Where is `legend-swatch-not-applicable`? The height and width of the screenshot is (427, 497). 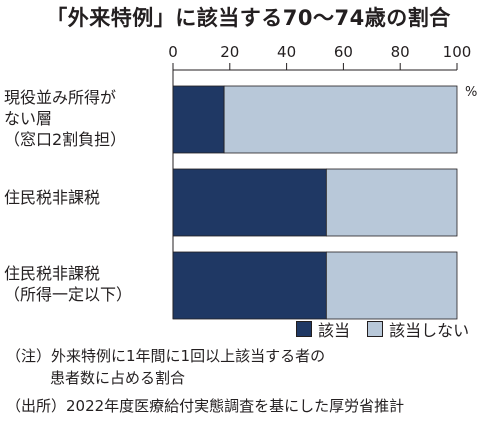 legend-swatch-not-applicable is located at coordinates (375, 329).